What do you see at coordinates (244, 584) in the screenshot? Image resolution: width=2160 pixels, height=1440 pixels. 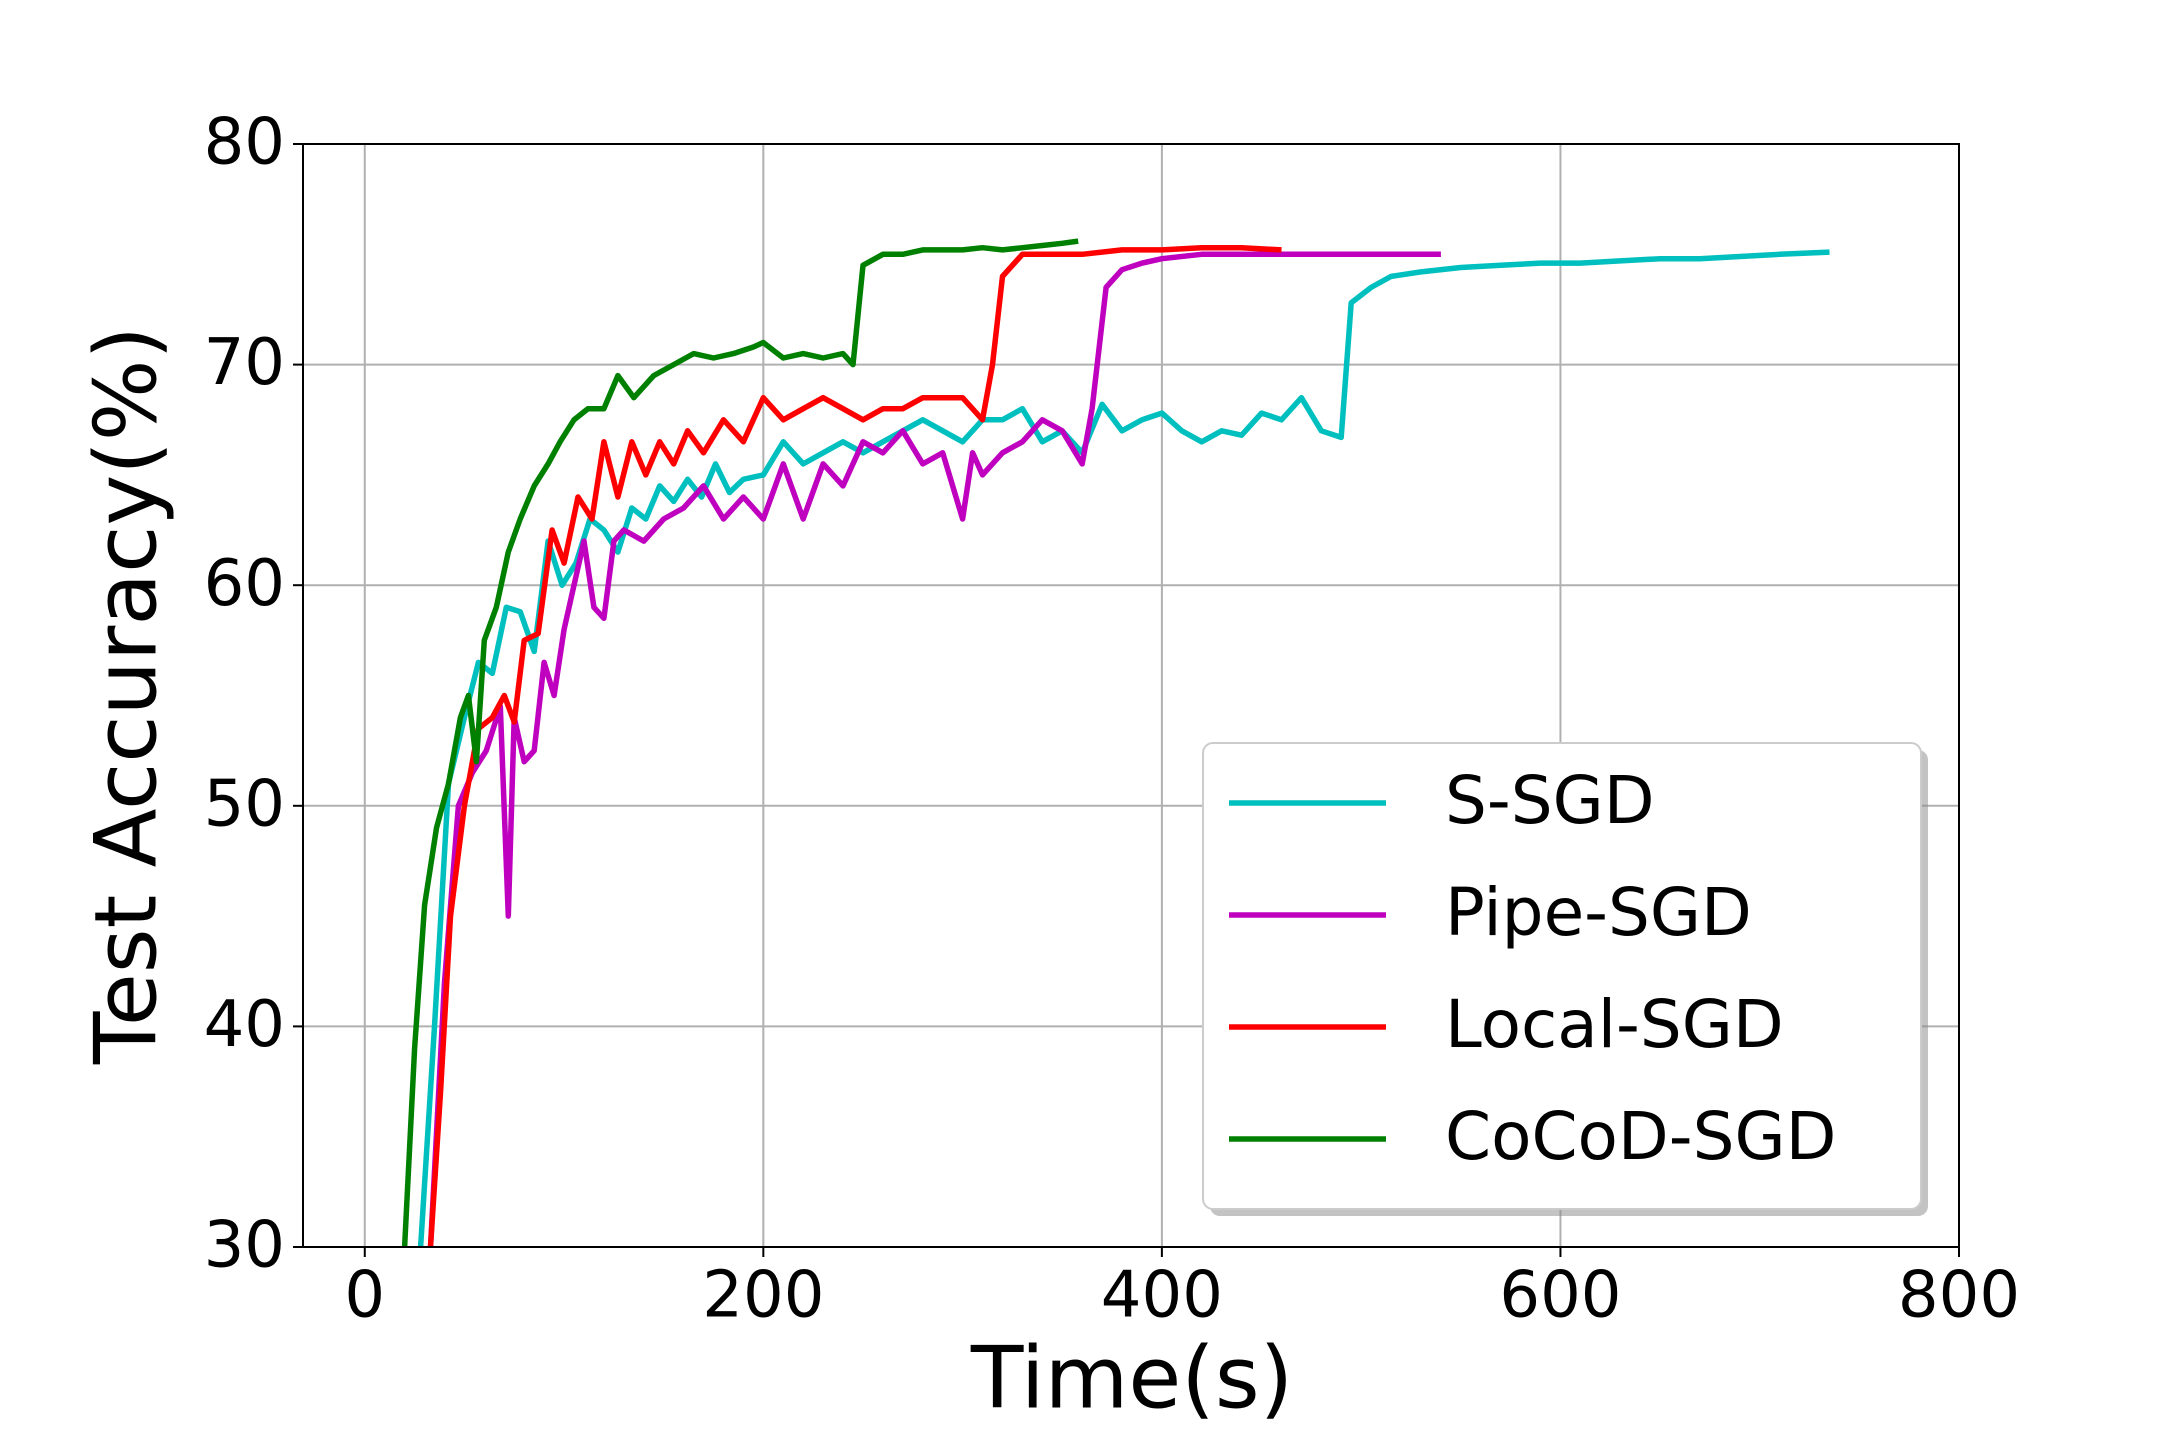 I see `y-tick-label: 60` at bounding box center [244, 584].